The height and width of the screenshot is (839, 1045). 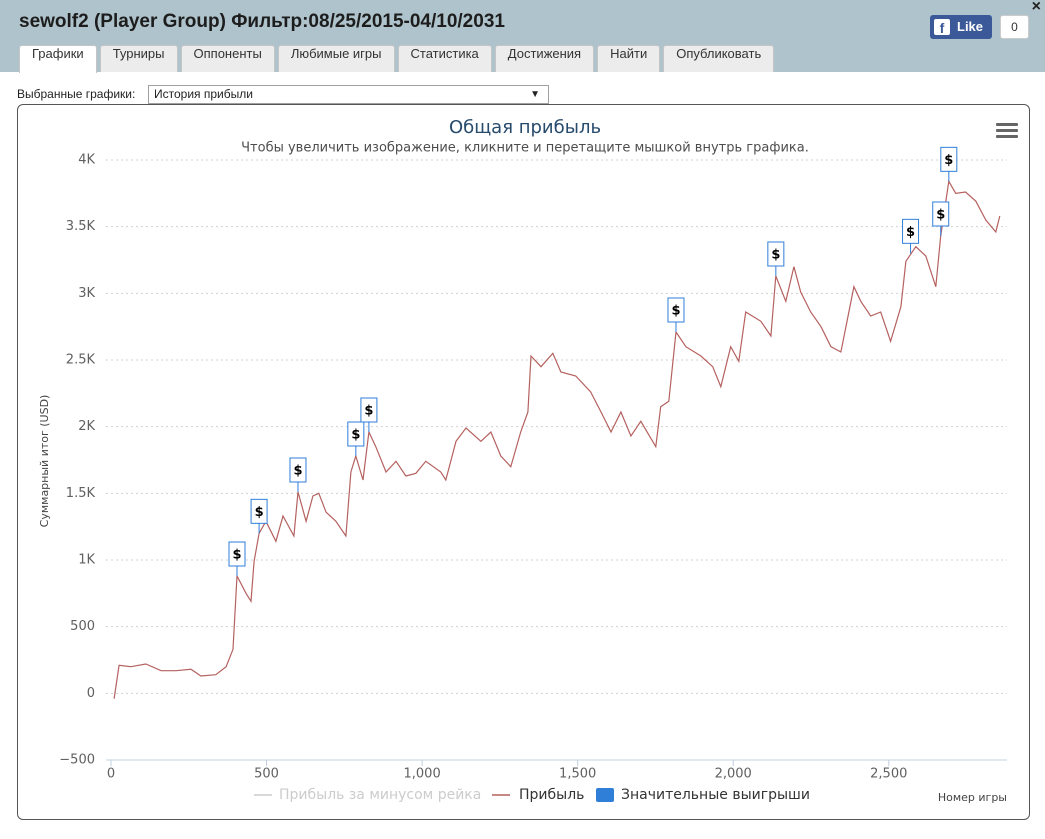 I want to click on y-tick-label: 2K, so click(x=86, y=426).